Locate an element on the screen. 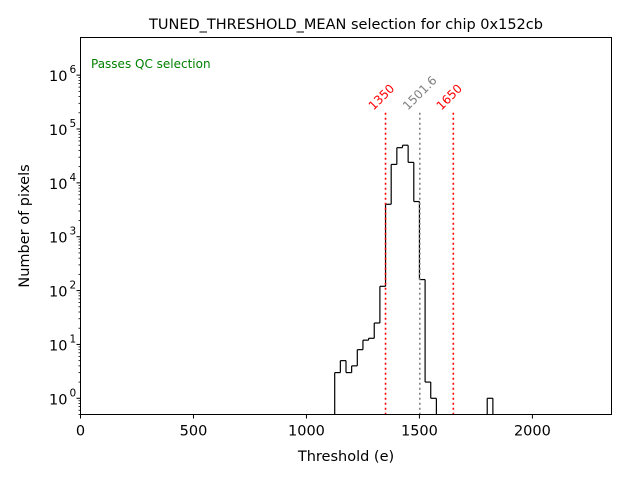 The height and width of the screenshot is (480, 640). y-tick-exponent: 2 is located at coordinates (73, 286).